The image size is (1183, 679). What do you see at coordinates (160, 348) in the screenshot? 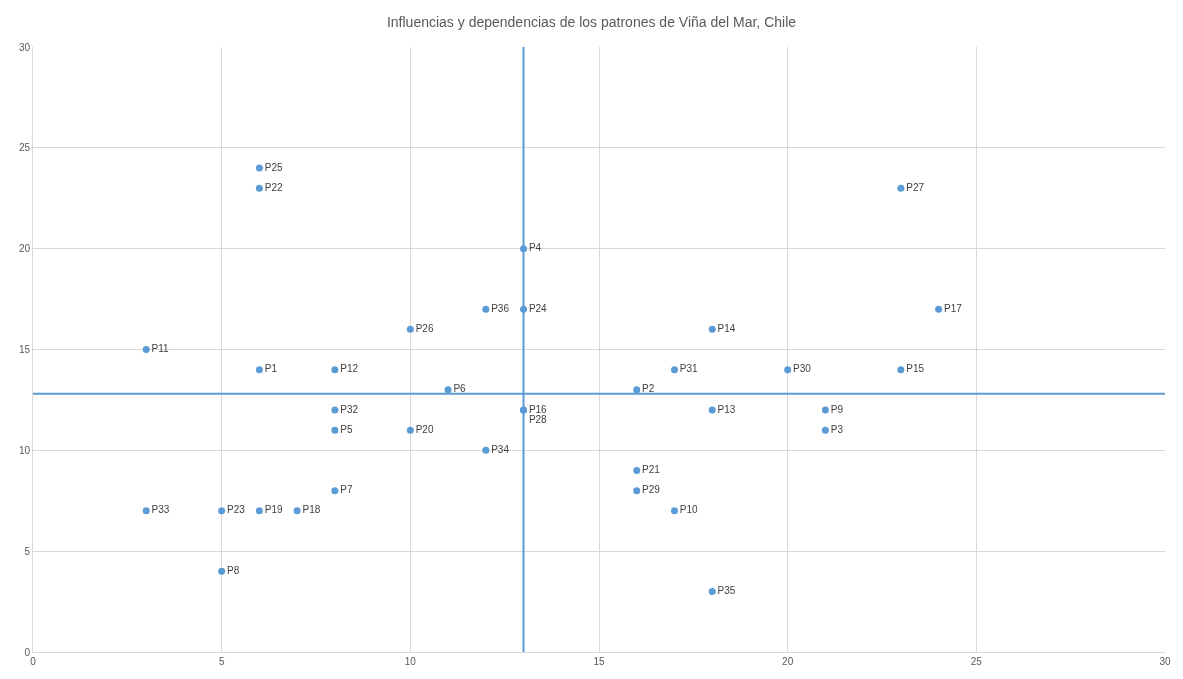
I see `data-label: P11` at bounding box center [160, 348].